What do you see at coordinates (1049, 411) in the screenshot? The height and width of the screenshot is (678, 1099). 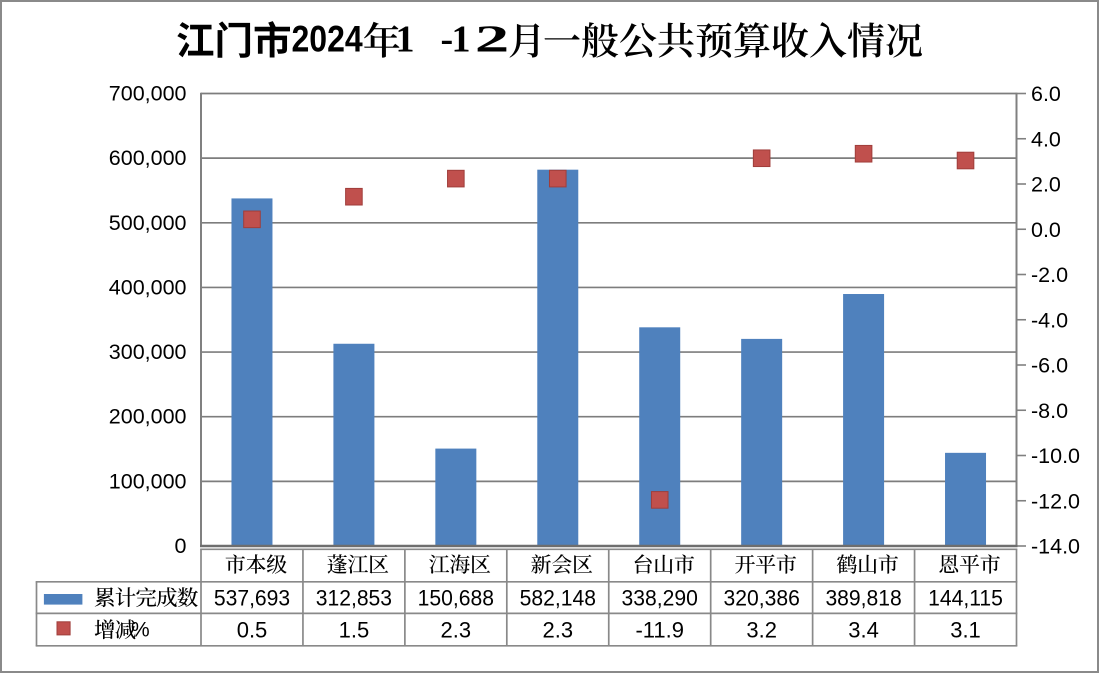 I see `svg-text: -8.0` at bounding box center [1049, 411].